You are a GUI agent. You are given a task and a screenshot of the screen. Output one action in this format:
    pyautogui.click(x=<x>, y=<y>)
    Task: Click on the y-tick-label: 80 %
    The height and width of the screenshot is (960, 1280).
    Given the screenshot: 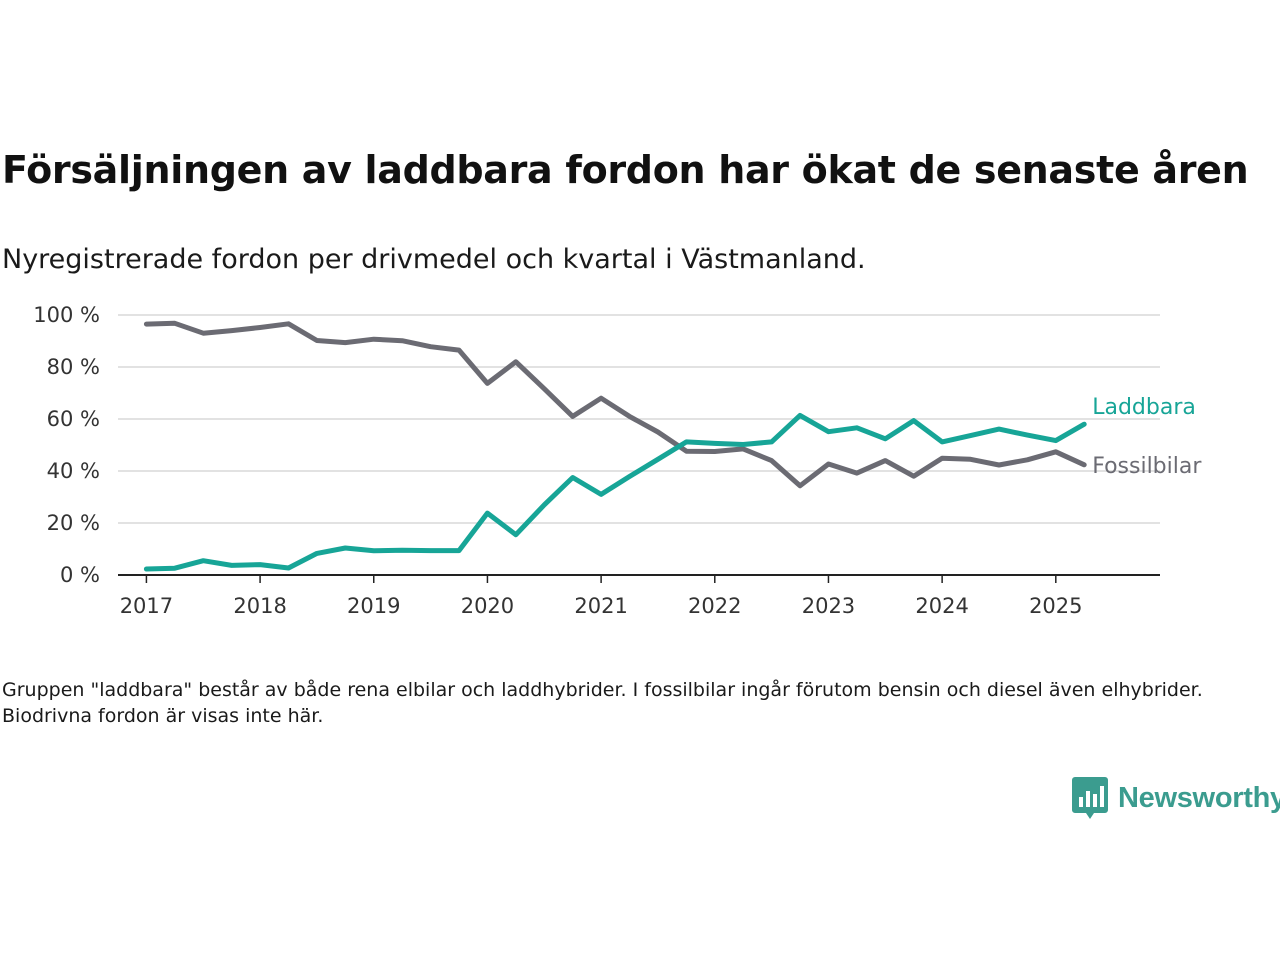 What is the action you would take?
    pyautogui.click(x=73, y=367)
    